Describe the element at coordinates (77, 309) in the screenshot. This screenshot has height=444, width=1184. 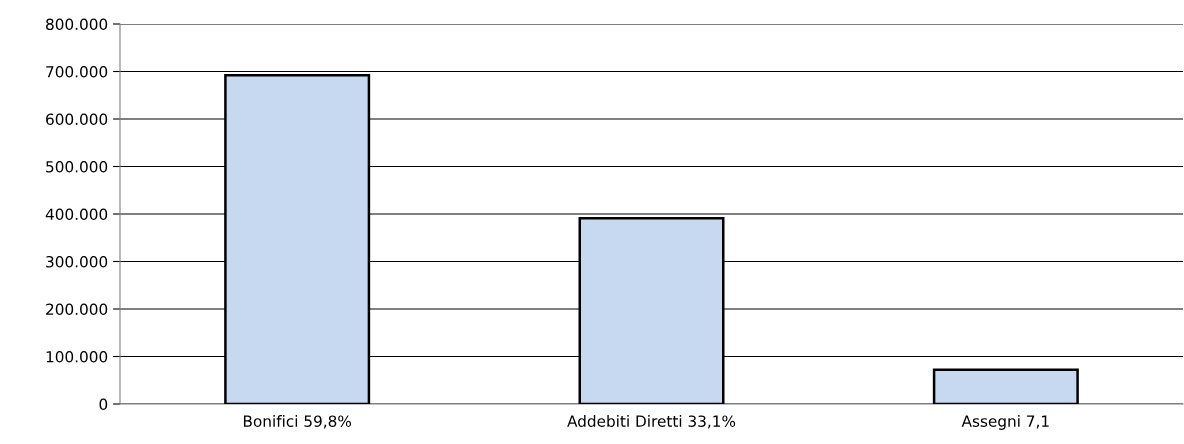
I see `y-tick-label: 200.000` at that location.